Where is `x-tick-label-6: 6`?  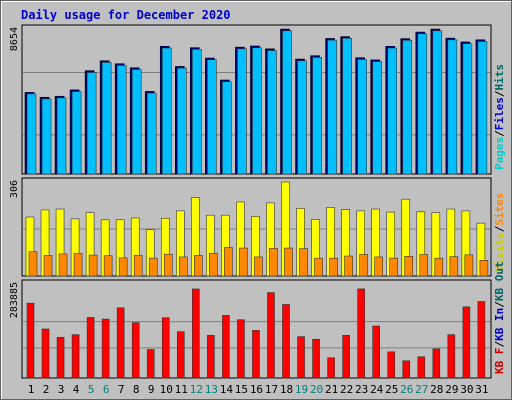 x-tick-label-6: 6 is located at coordinates (106, 389).